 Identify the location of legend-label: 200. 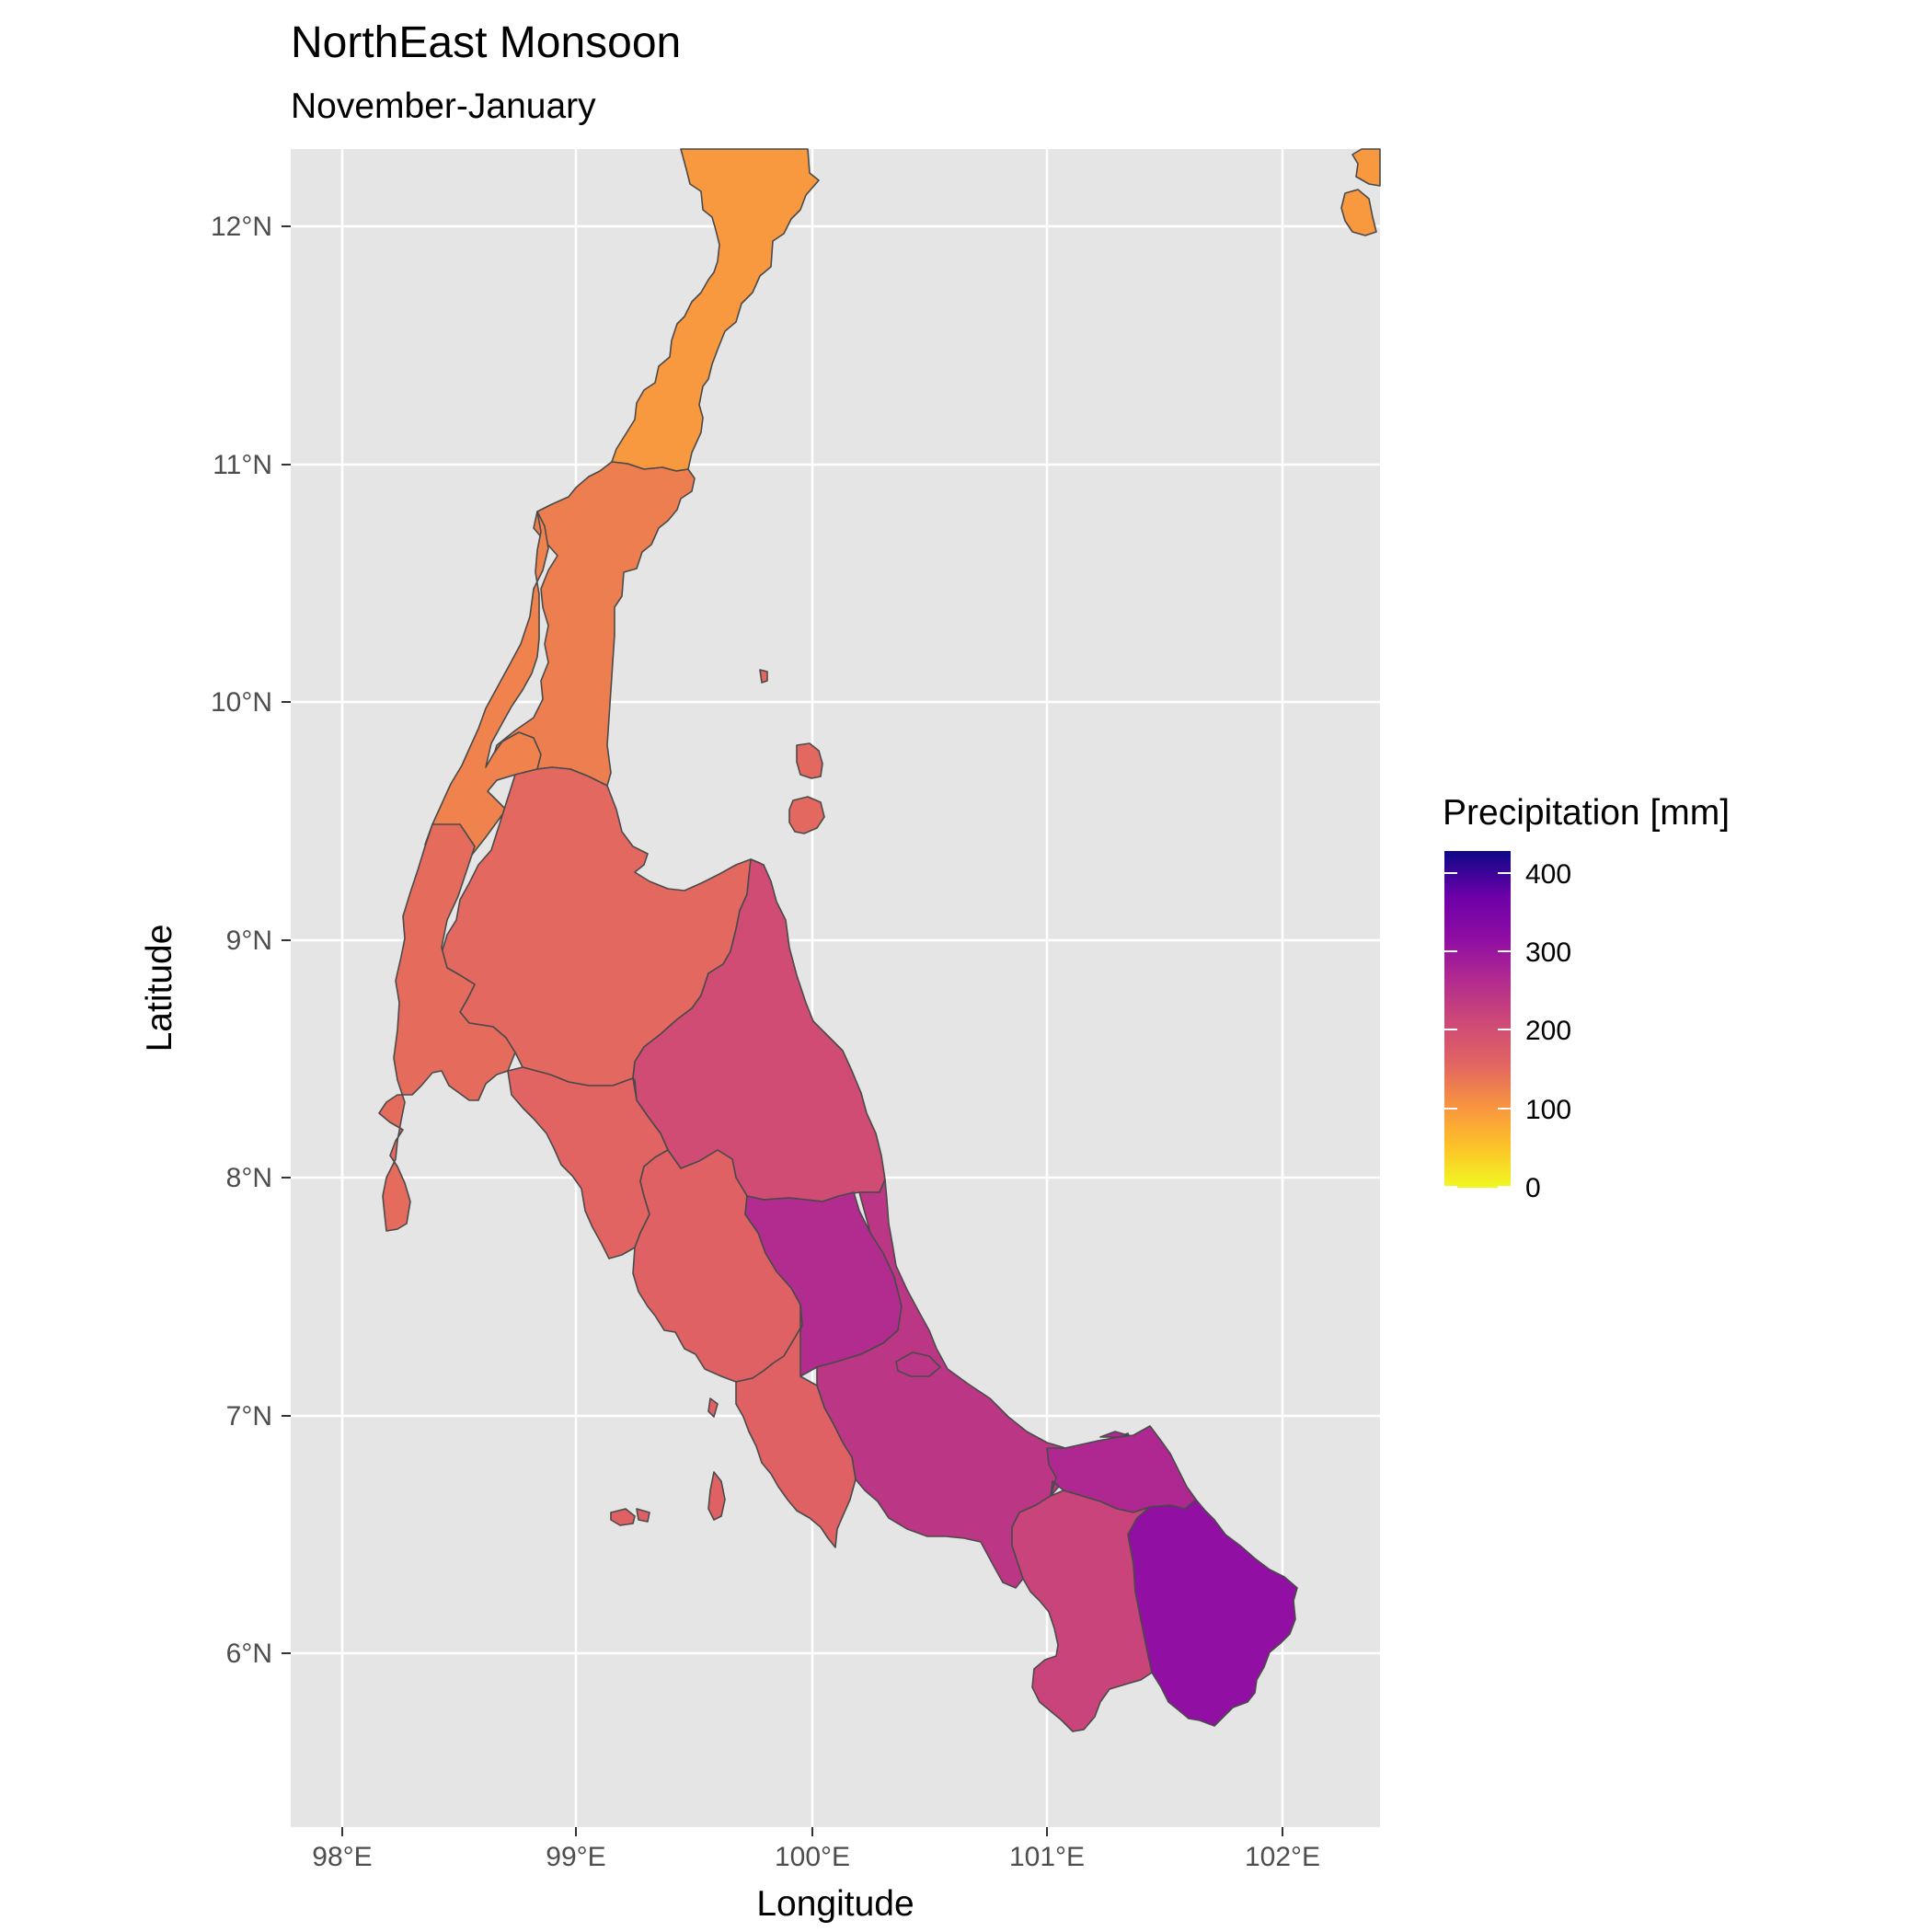
(1548, 1031).